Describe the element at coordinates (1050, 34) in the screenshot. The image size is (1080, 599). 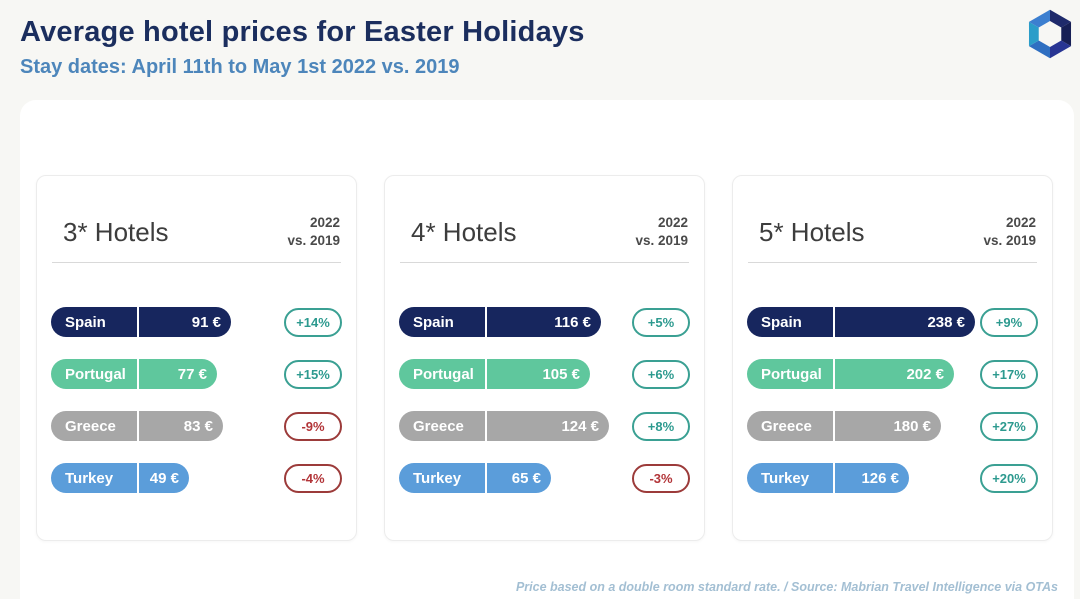
I see `mabrian-logo-icon` at that location.